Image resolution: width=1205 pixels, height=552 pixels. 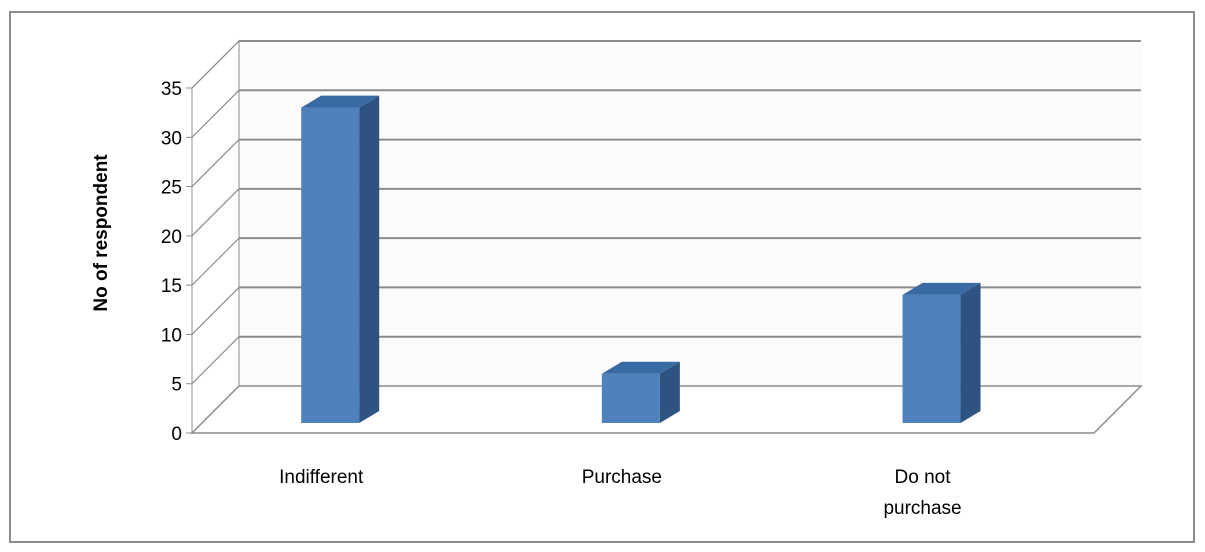 I want to click on y-tick-label: 35, so click(x=171, y=89).